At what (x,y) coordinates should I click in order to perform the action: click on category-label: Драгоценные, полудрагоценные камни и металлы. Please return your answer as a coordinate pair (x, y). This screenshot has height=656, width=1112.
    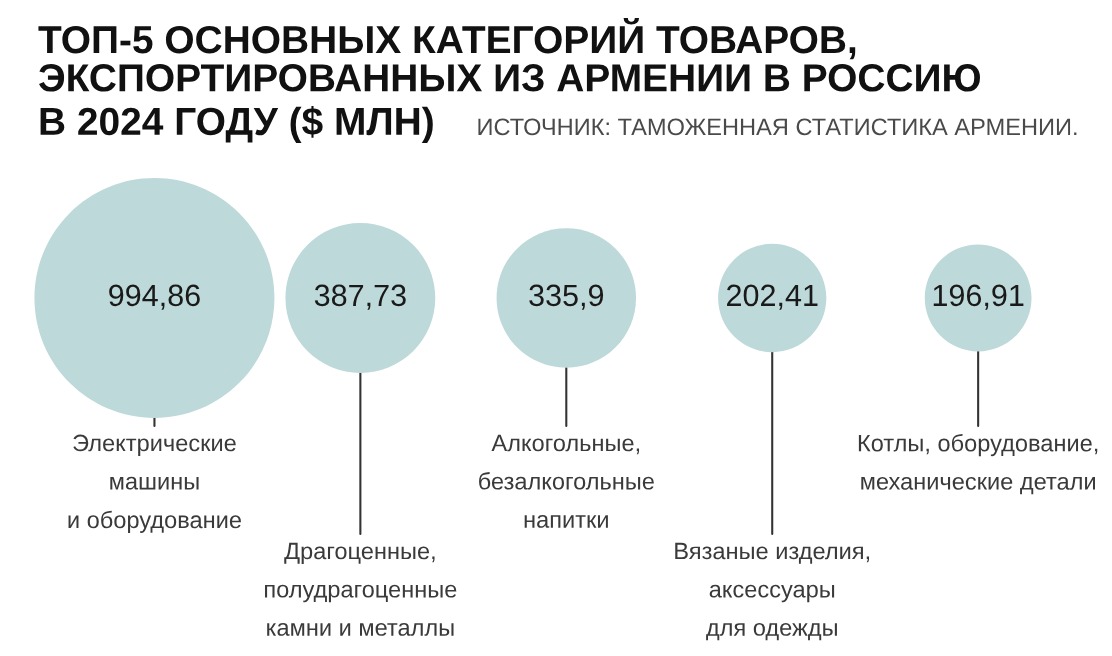
    Looking at the image, I should click on (361, 589).